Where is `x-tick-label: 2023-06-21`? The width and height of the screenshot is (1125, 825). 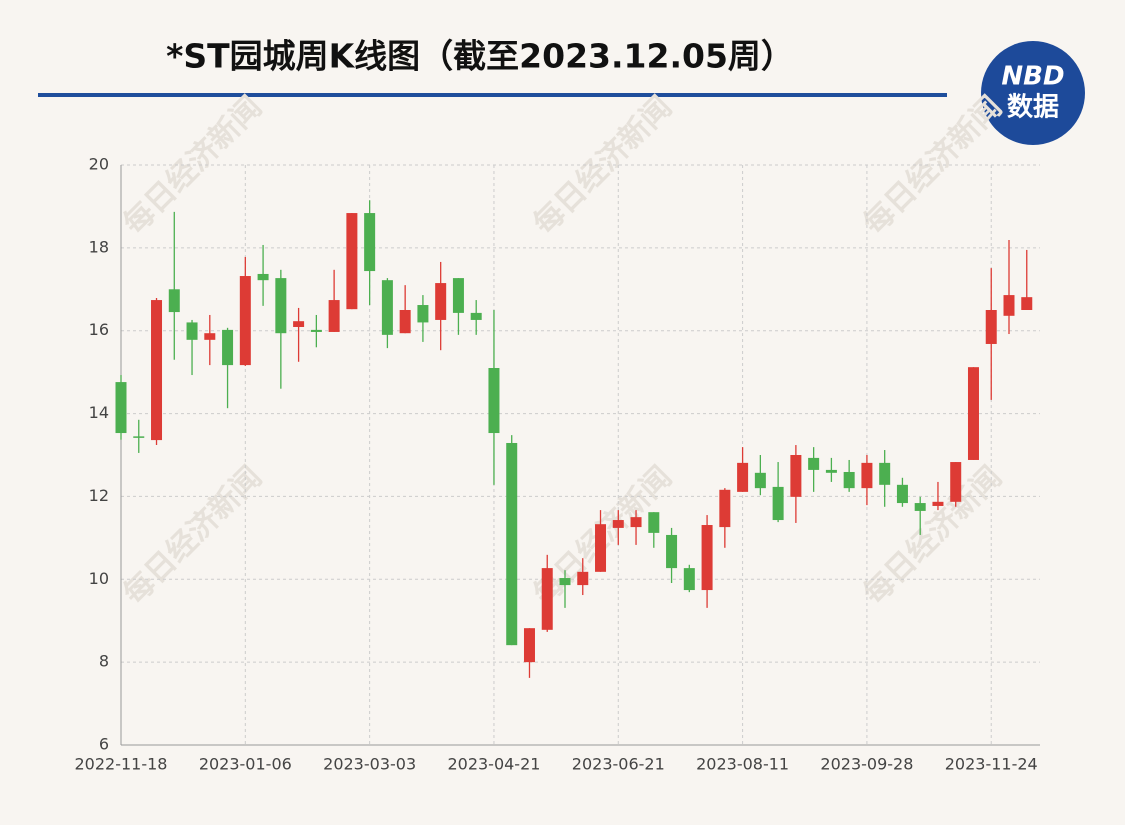
x-tick-label: 2023-06-21 is located at coordinates (618, 764).